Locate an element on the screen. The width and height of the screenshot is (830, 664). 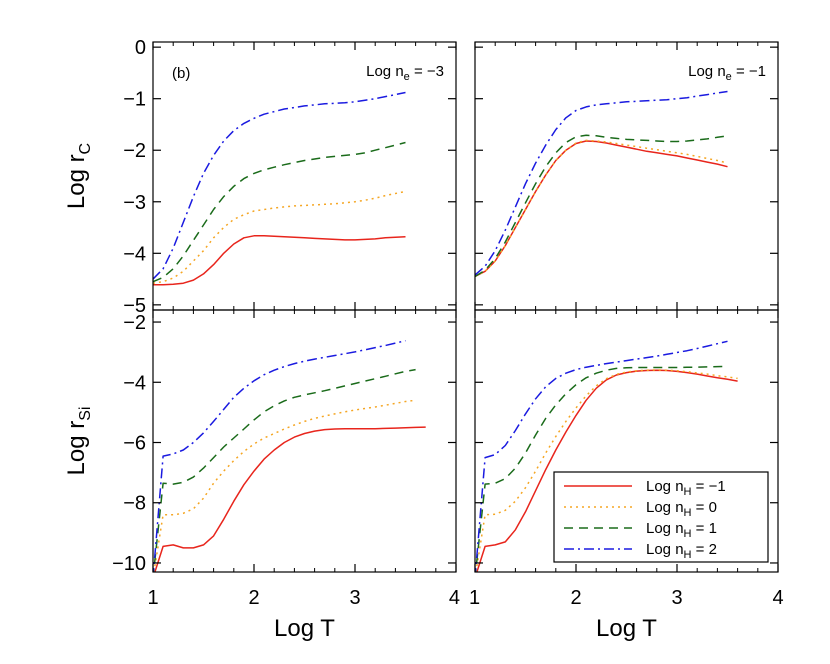
y-axis-title: Log rSi is located at coordinates (78, 441).